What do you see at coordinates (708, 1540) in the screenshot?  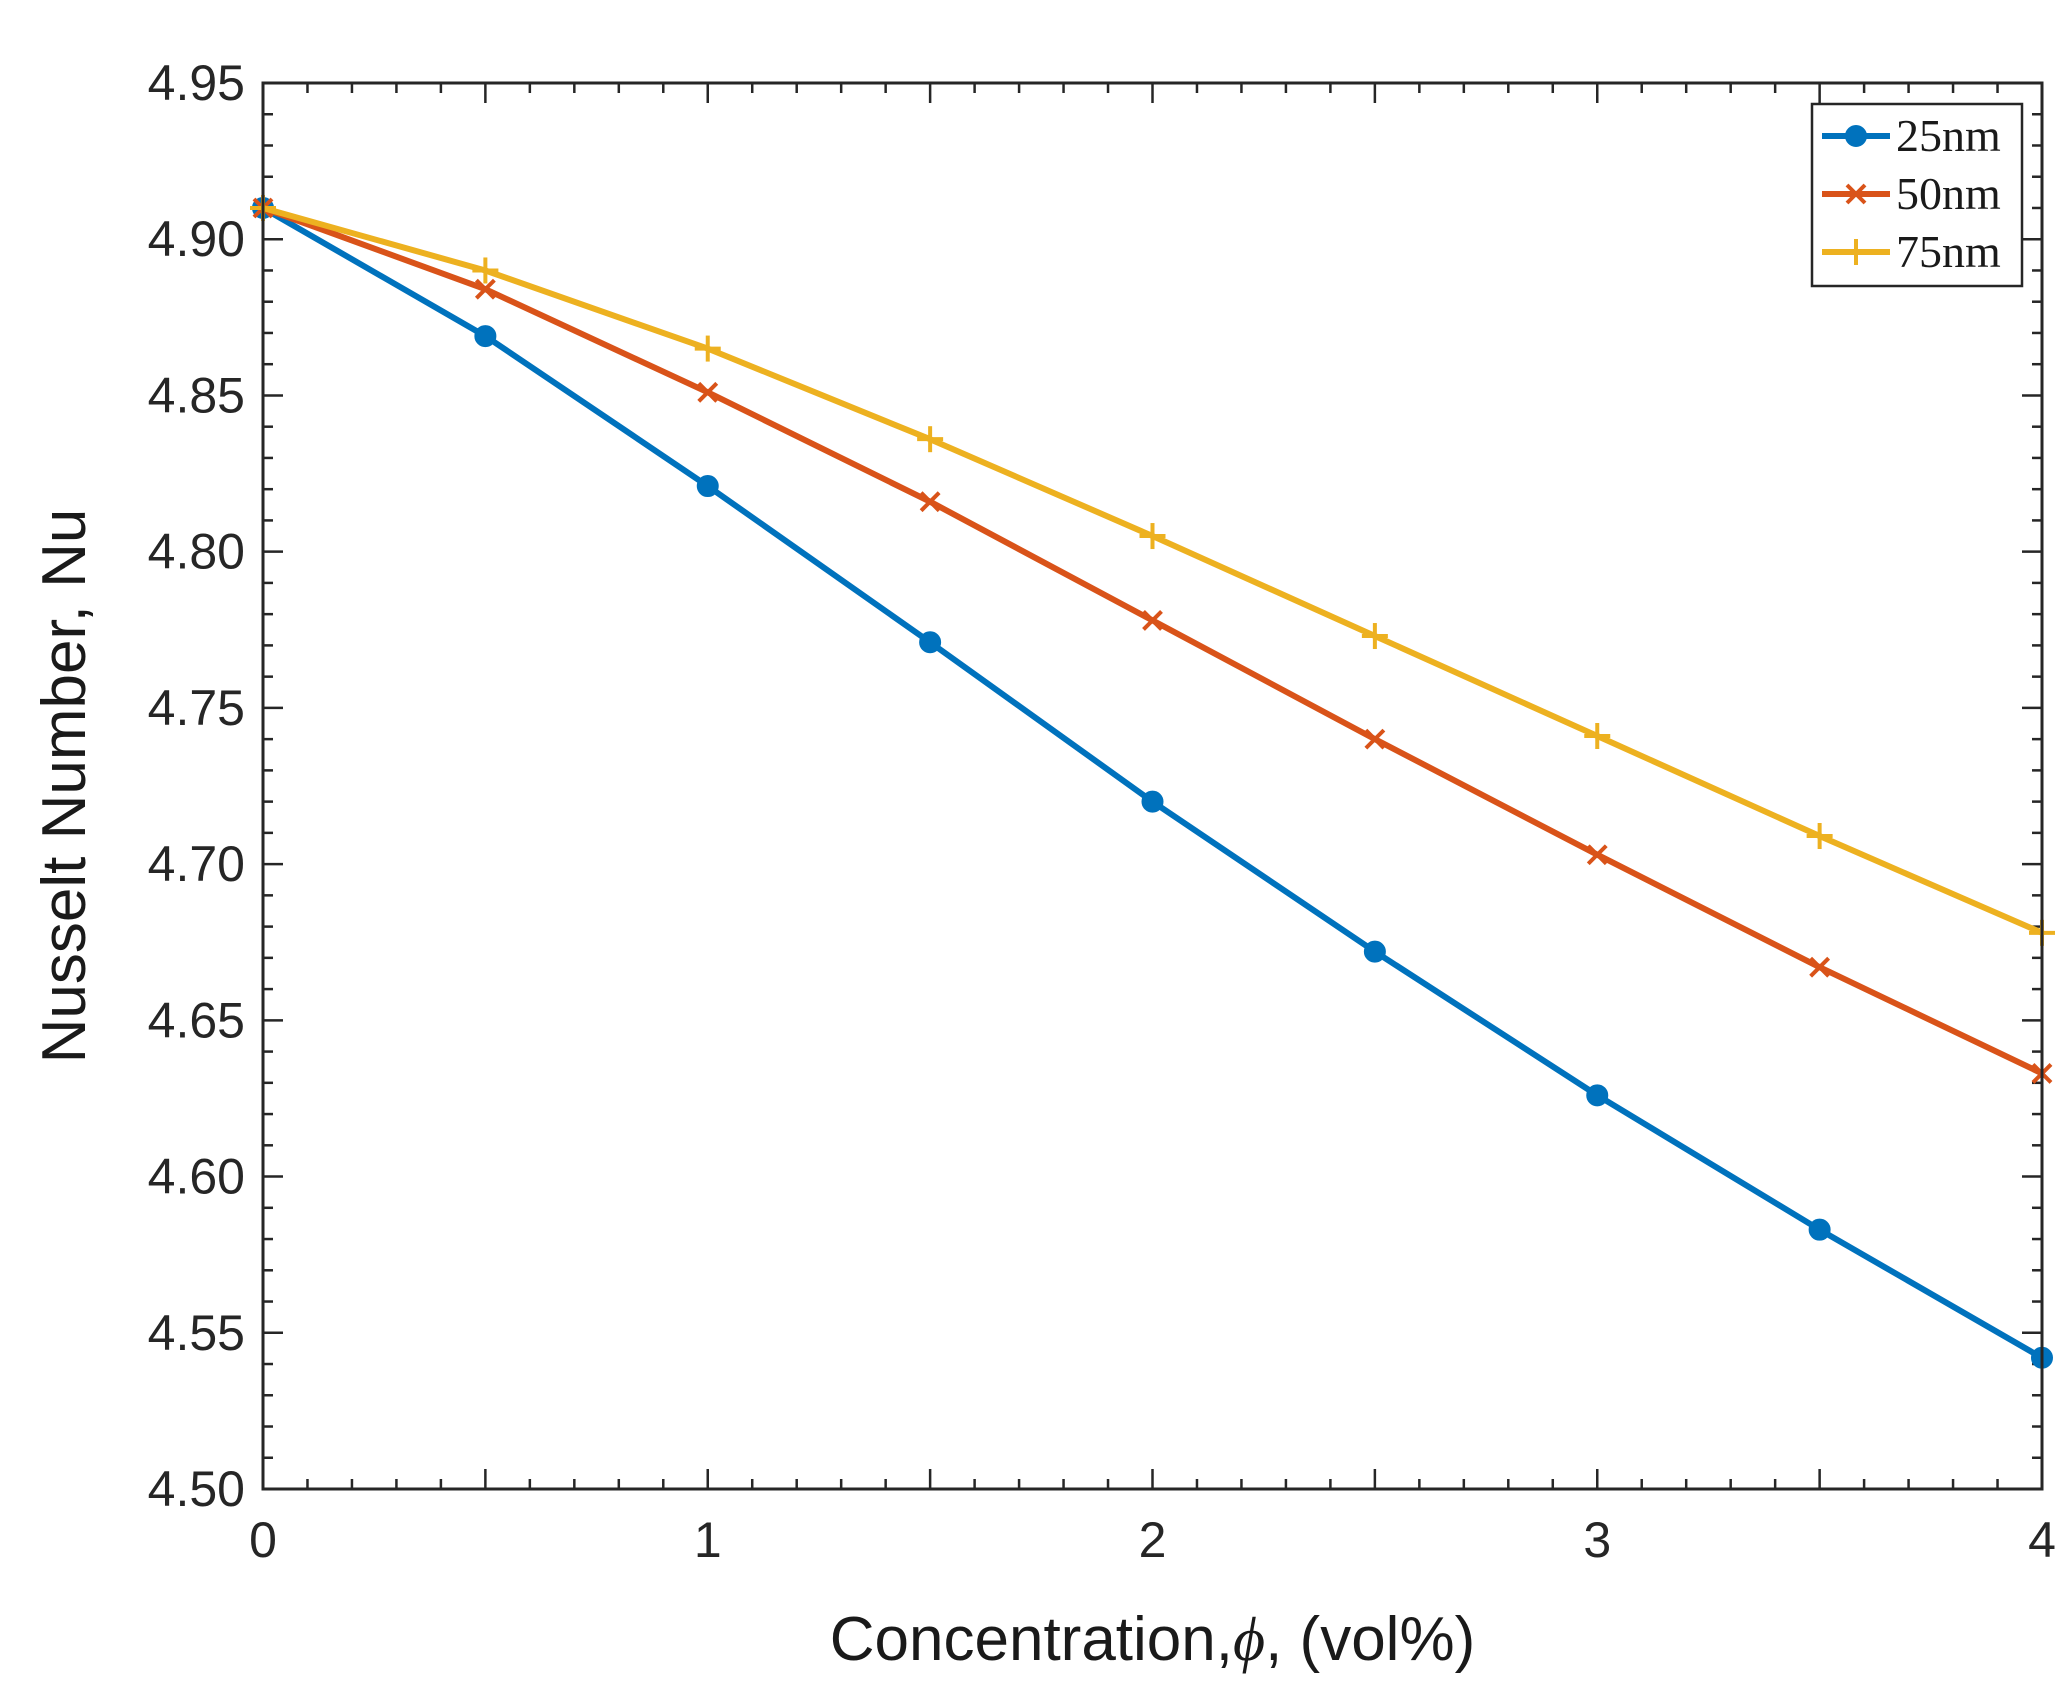 I see `x-tick-label: 1` at bounding box center [708, 1540].